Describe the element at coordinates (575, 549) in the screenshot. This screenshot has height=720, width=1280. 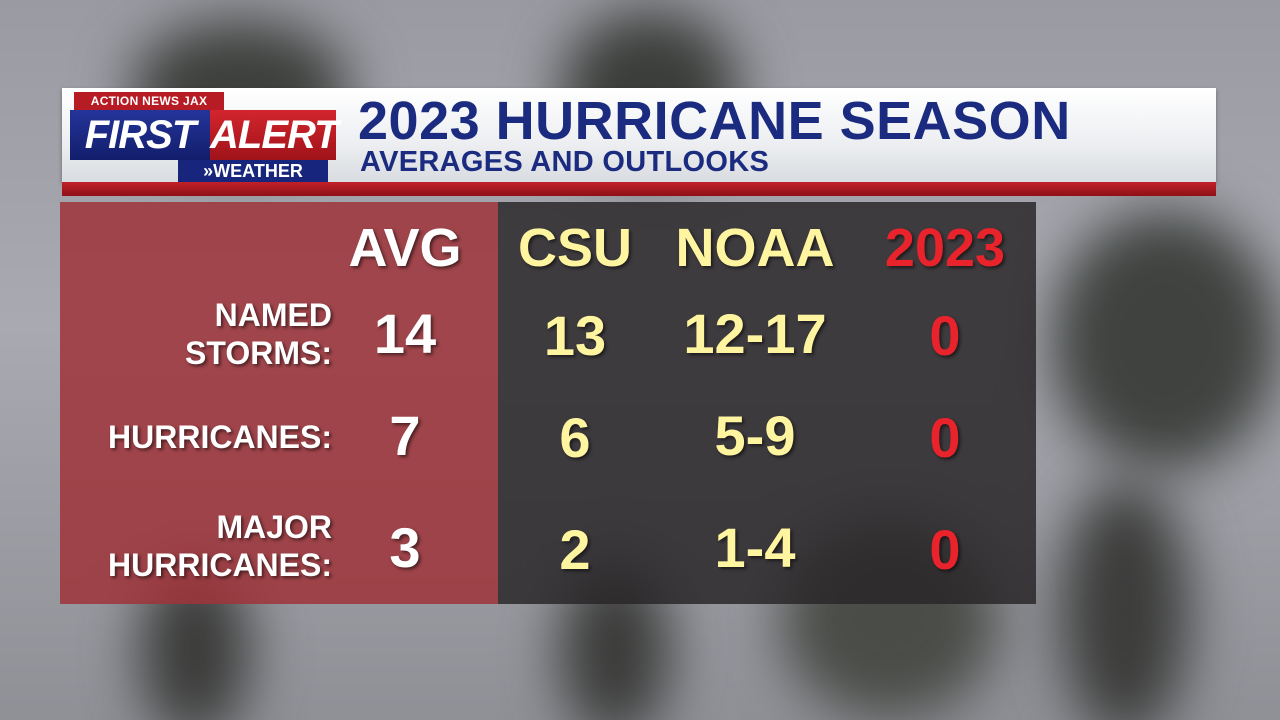
I see `major-hurricanes-csu: 2` at that location.